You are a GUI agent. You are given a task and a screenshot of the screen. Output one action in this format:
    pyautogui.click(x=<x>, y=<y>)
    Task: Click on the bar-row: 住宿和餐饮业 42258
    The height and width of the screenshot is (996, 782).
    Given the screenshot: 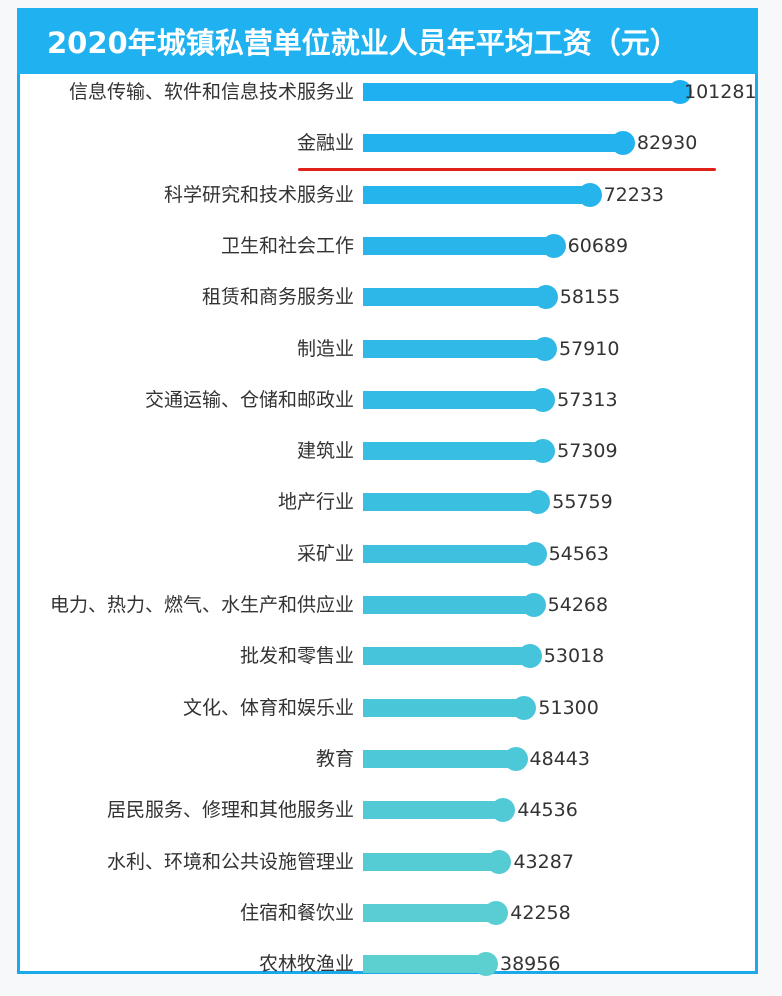 What is the action you would take?
    pyautogui.click(x=391, y=913)
    